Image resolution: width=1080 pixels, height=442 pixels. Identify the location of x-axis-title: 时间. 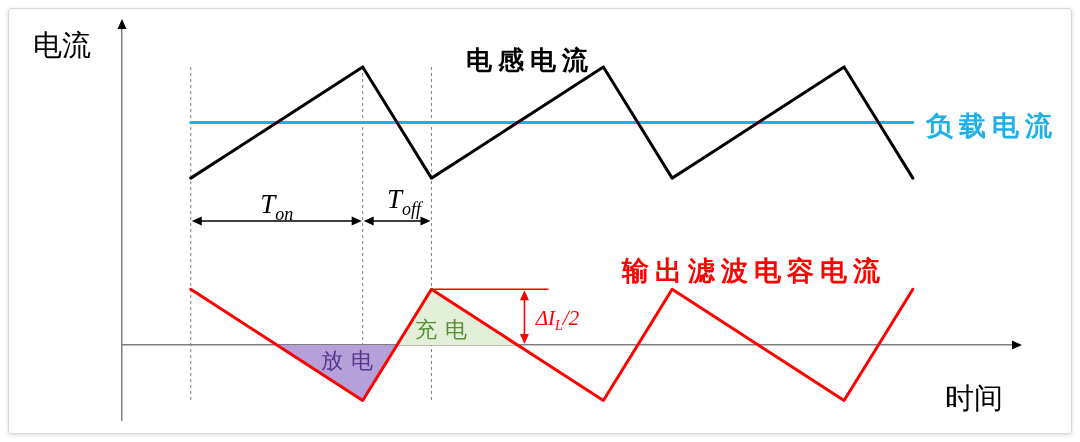
(974, 398).